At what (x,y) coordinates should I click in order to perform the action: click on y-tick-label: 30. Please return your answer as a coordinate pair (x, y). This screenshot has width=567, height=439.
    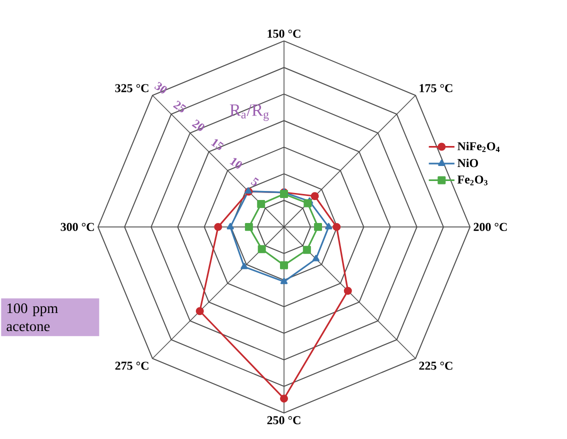
    Looking at the image, I should click on (160, 88).